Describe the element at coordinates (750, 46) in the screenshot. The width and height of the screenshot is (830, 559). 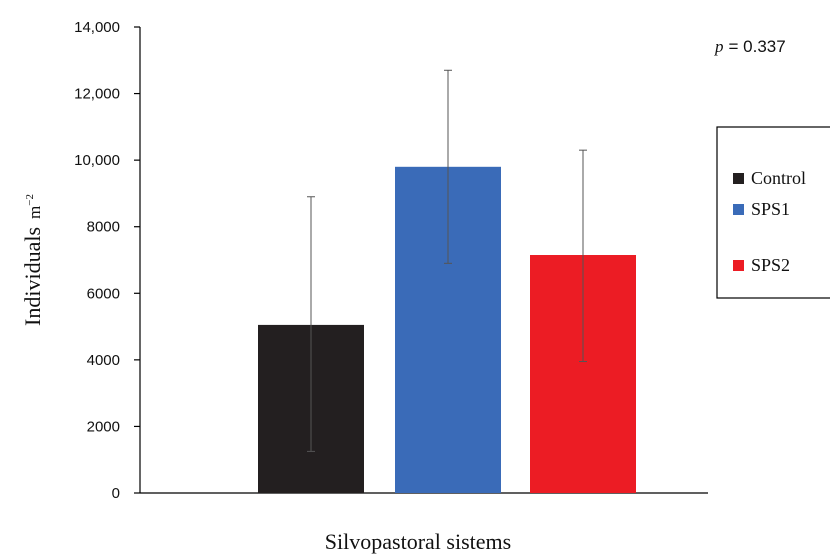
I see `p-value-annotation: p = 0.337` at that location.